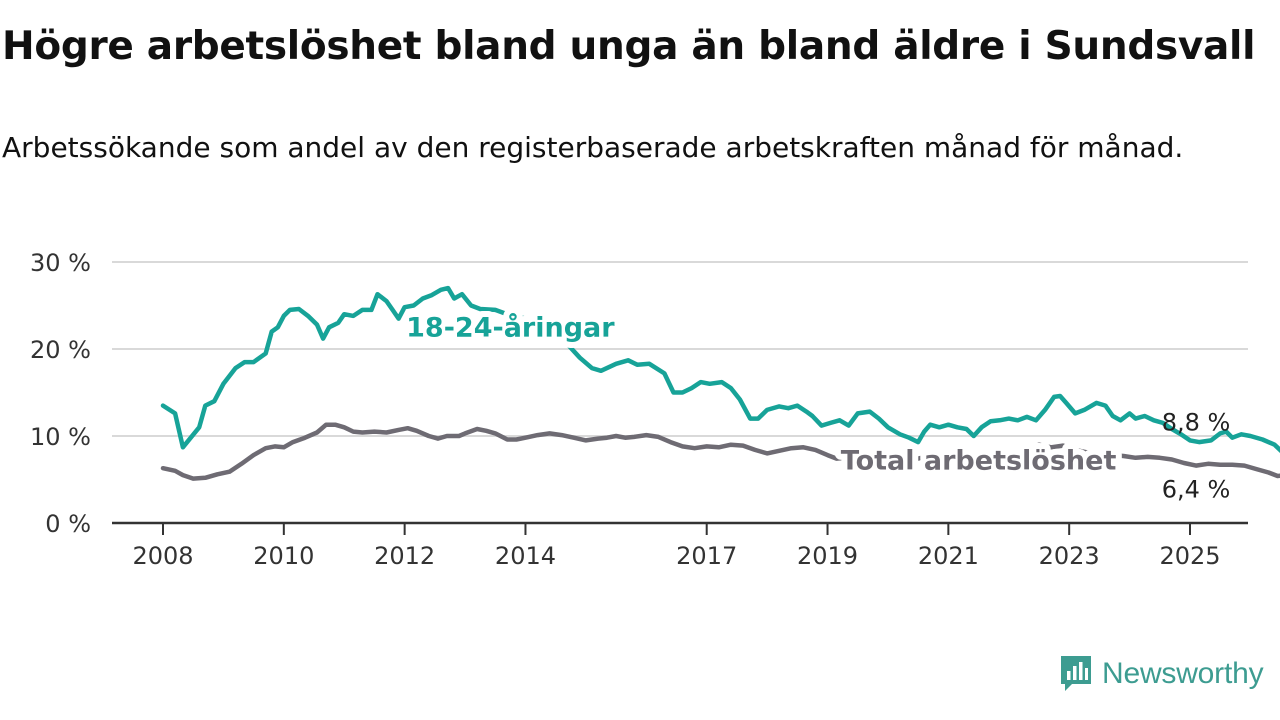 Image resolution: width=1280 pixels, height=720 pixels. I want to click on series-end-value-label: 6,4 %, so click(1196, 489).